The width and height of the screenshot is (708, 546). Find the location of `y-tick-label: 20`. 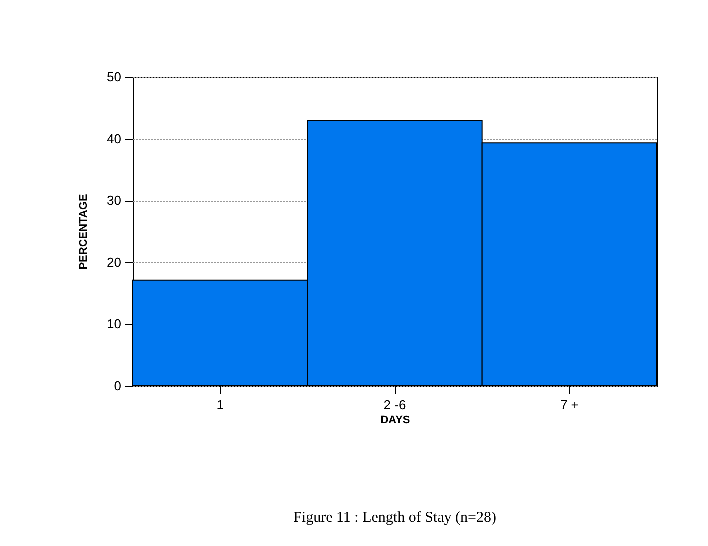

y-tick-label: 20 is located at coordinates (114, 262).